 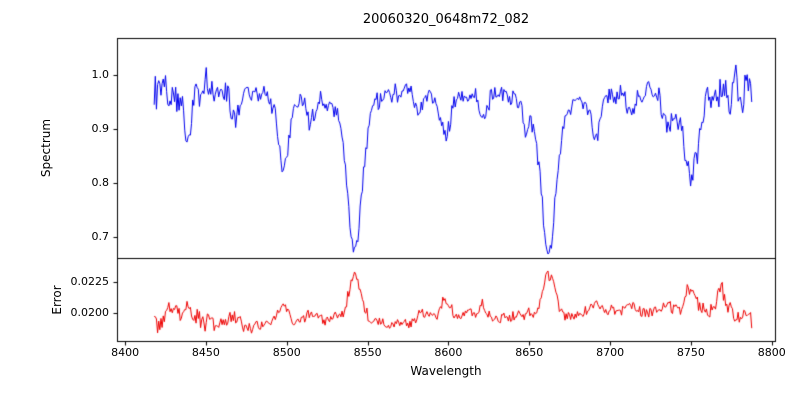 I want to click on chart-title: 20060320_0648m72_082, so click(x=446, y=19).